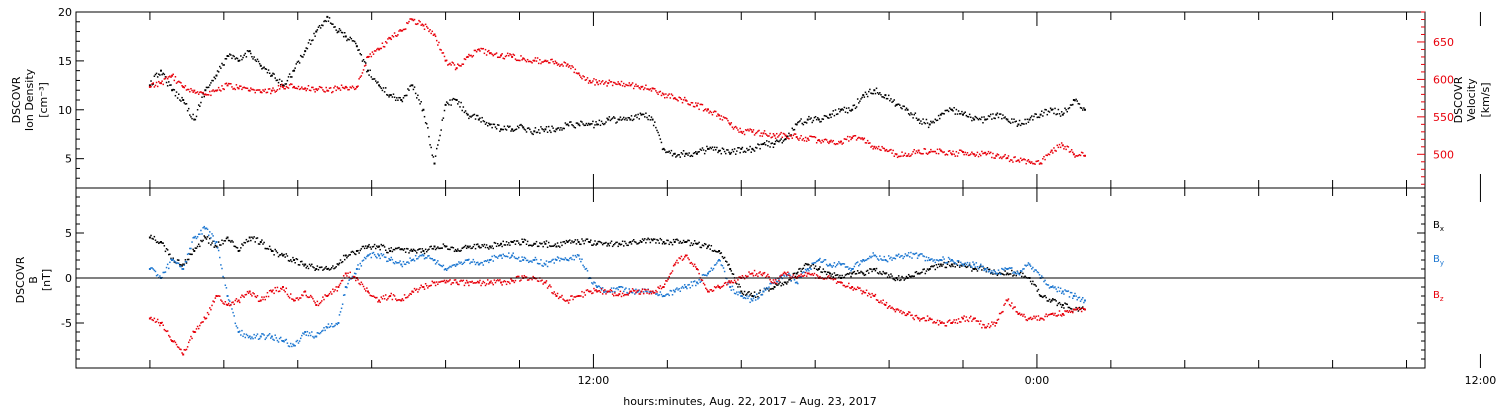 The height and width of the screenshot is (410, 1500). What do you see at coordinates (1438, 226) in the screenshot?
I see `legend-bx: Bx` at bounding box center [1438, 226].